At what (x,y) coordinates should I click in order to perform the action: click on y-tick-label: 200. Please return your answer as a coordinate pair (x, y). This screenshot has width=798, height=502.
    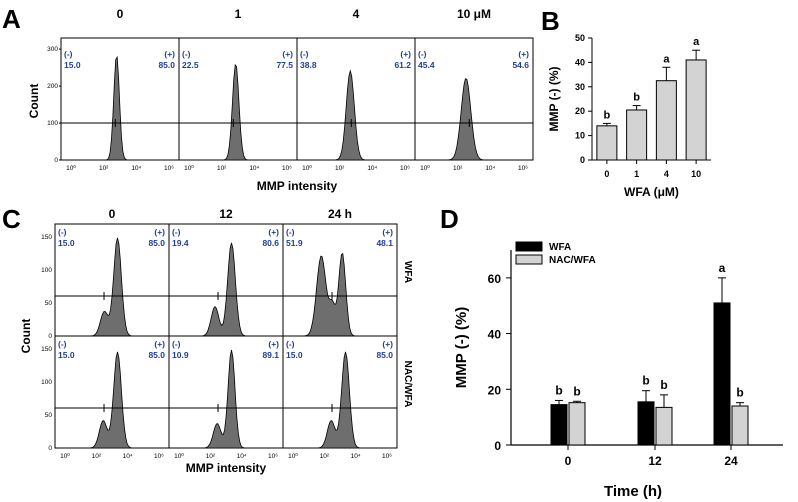
    Looking at the image, I should click on (52, 86).